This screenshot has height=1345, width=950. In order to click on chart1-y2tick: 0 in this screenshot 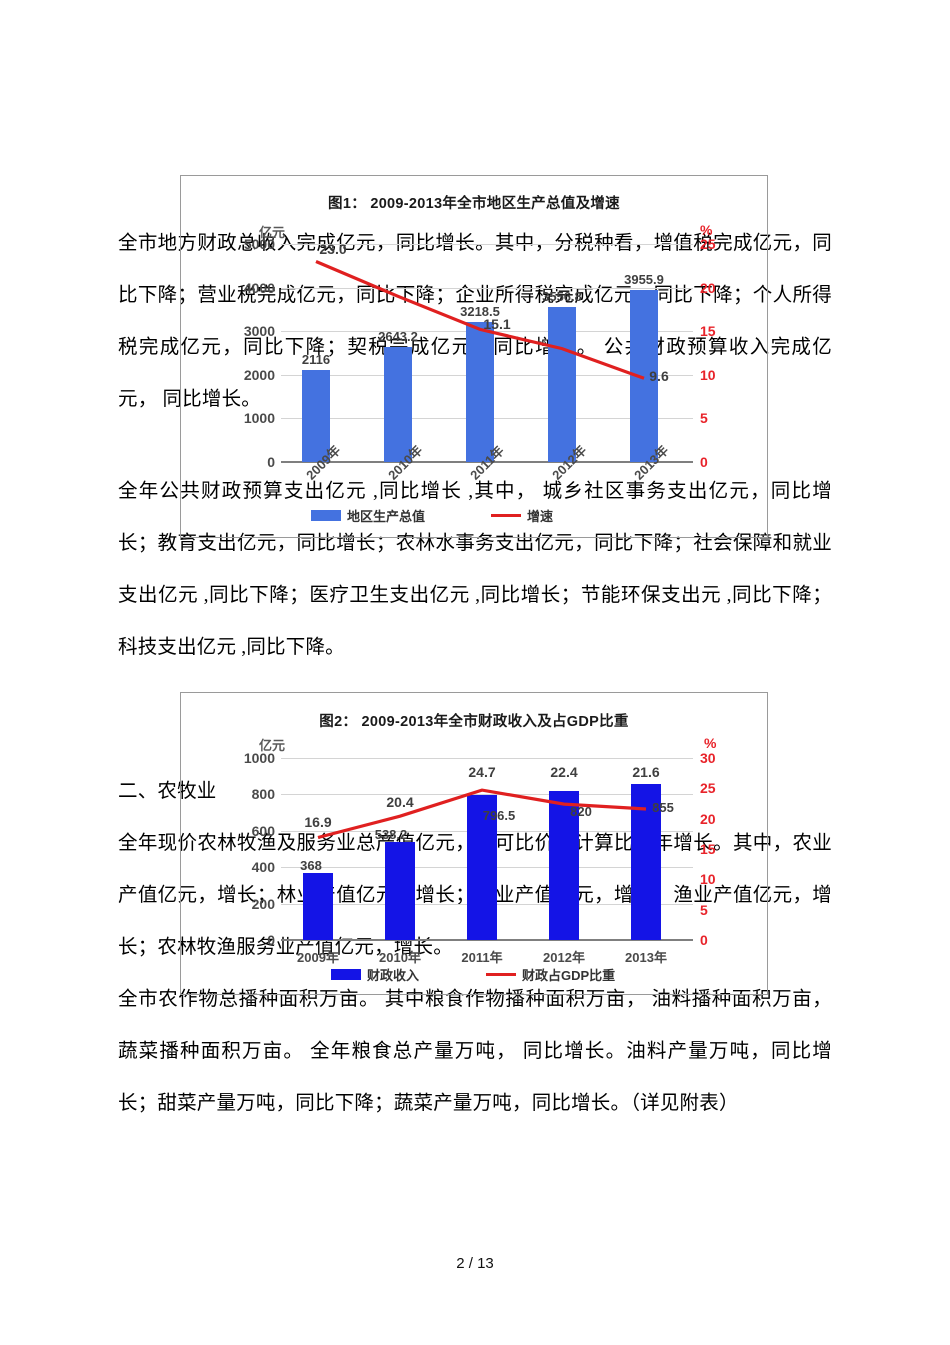, I will do `click(704, 462)`.